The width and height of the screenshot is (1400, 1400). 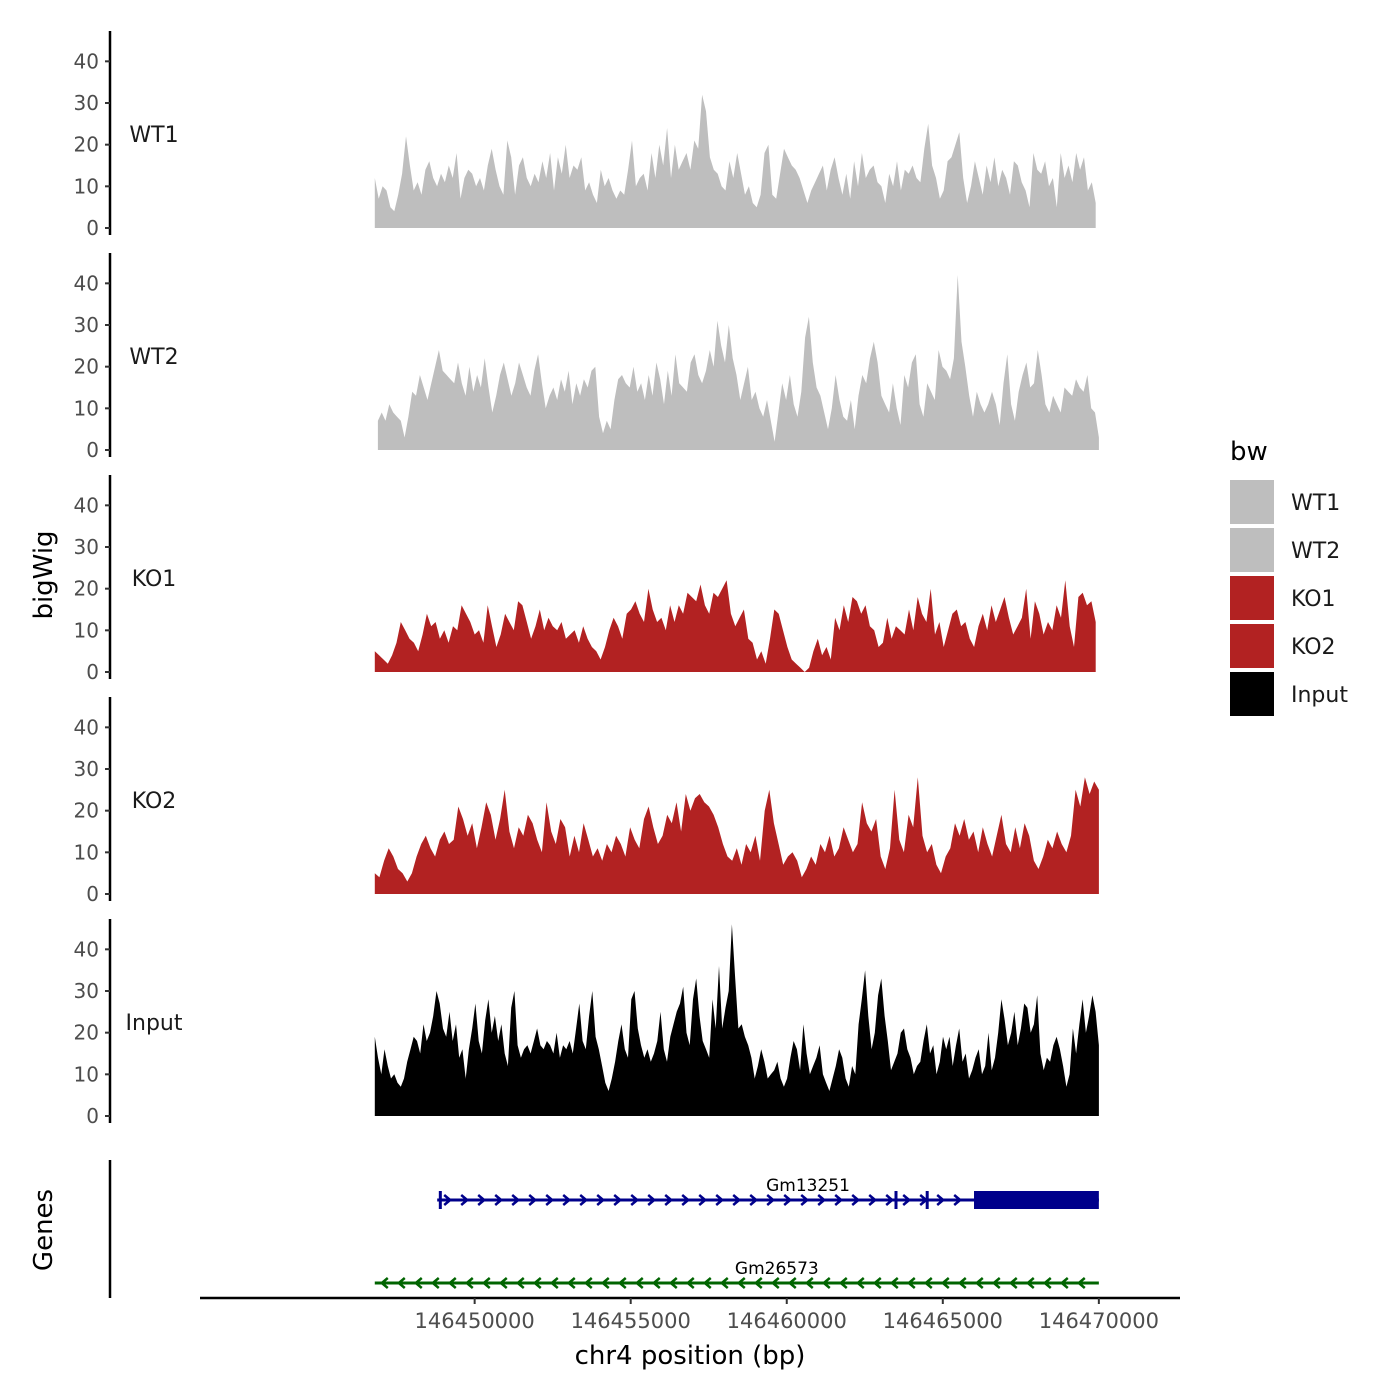 I want to click on legend-item-wt1: WT1, so click(x=1285, y=502).